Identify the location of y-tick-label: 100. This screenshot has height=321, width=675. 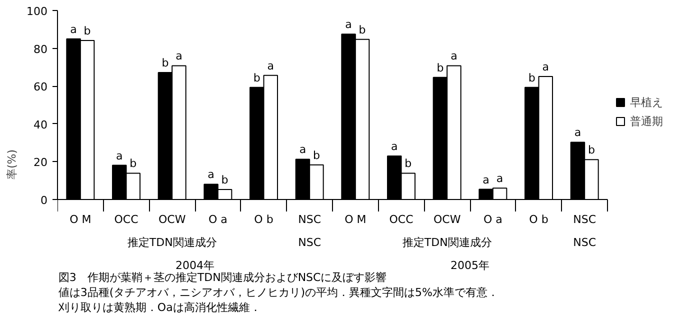
(37, 11).